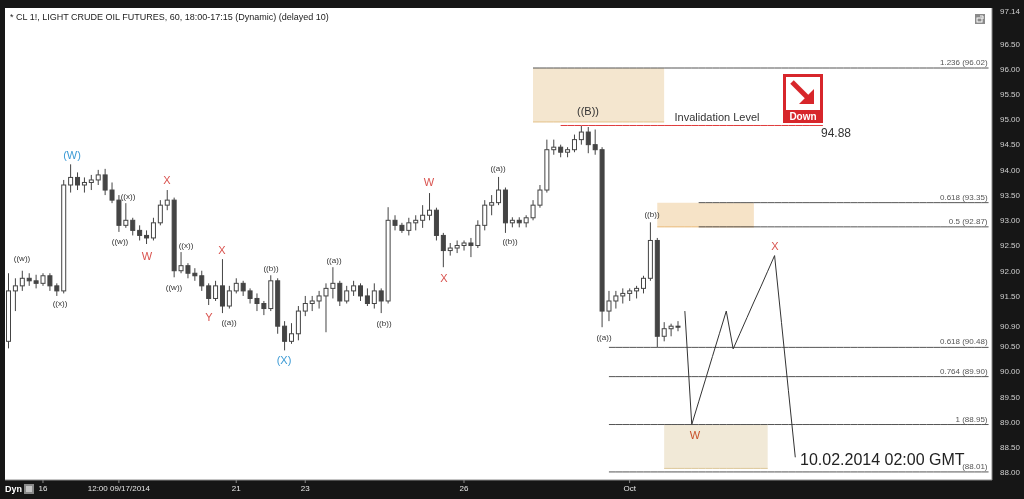 Image resolution: width=1024 pixels, height=499 pixels. I want to click on y-tick-label: 96.50, so click(1010, 44).